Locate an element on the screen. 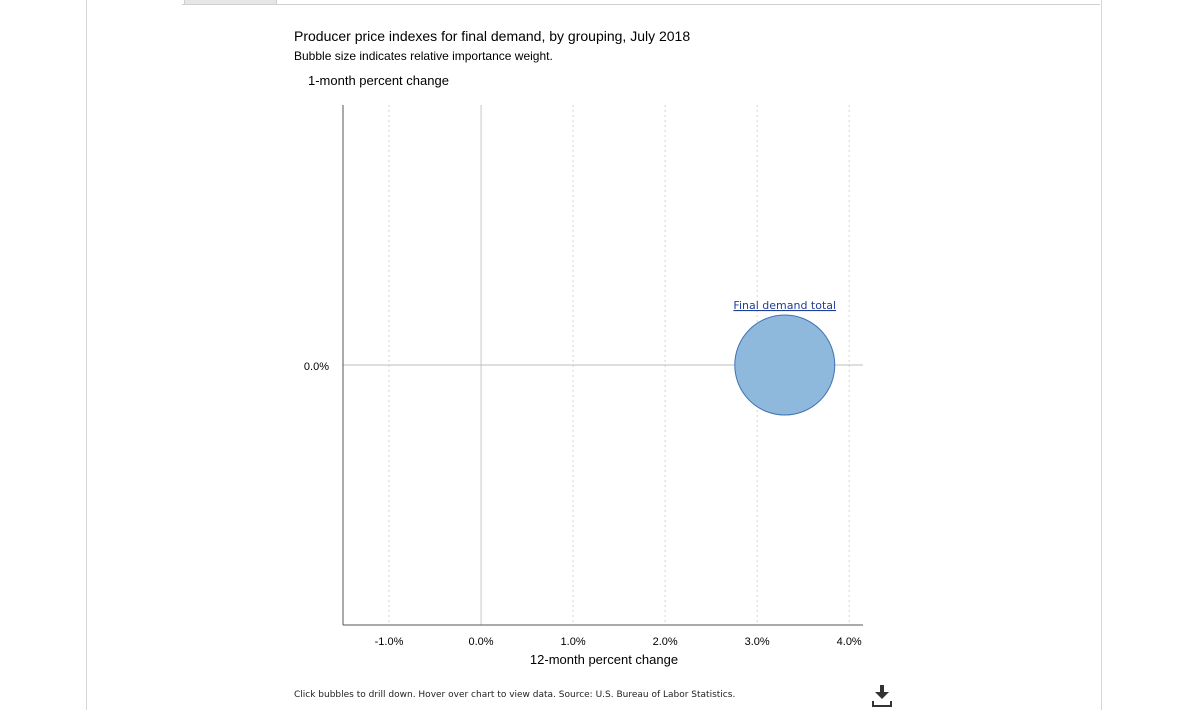 This screenshot has height=713, width=1192. chart-panel-tab is located at coordinates (230, 2).